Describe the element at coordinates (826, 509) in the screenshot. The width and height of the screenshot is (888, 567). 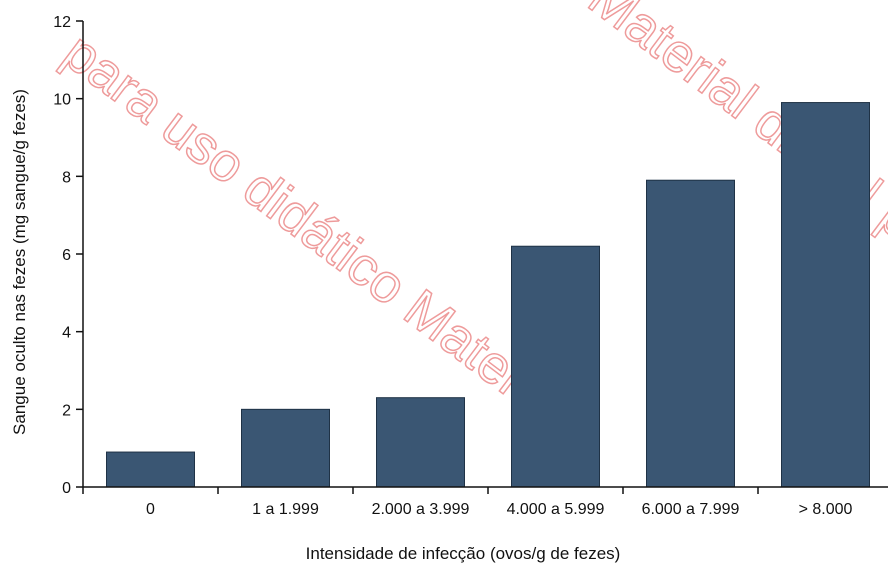
I see `x-tick-label: > 8.000` at that location.